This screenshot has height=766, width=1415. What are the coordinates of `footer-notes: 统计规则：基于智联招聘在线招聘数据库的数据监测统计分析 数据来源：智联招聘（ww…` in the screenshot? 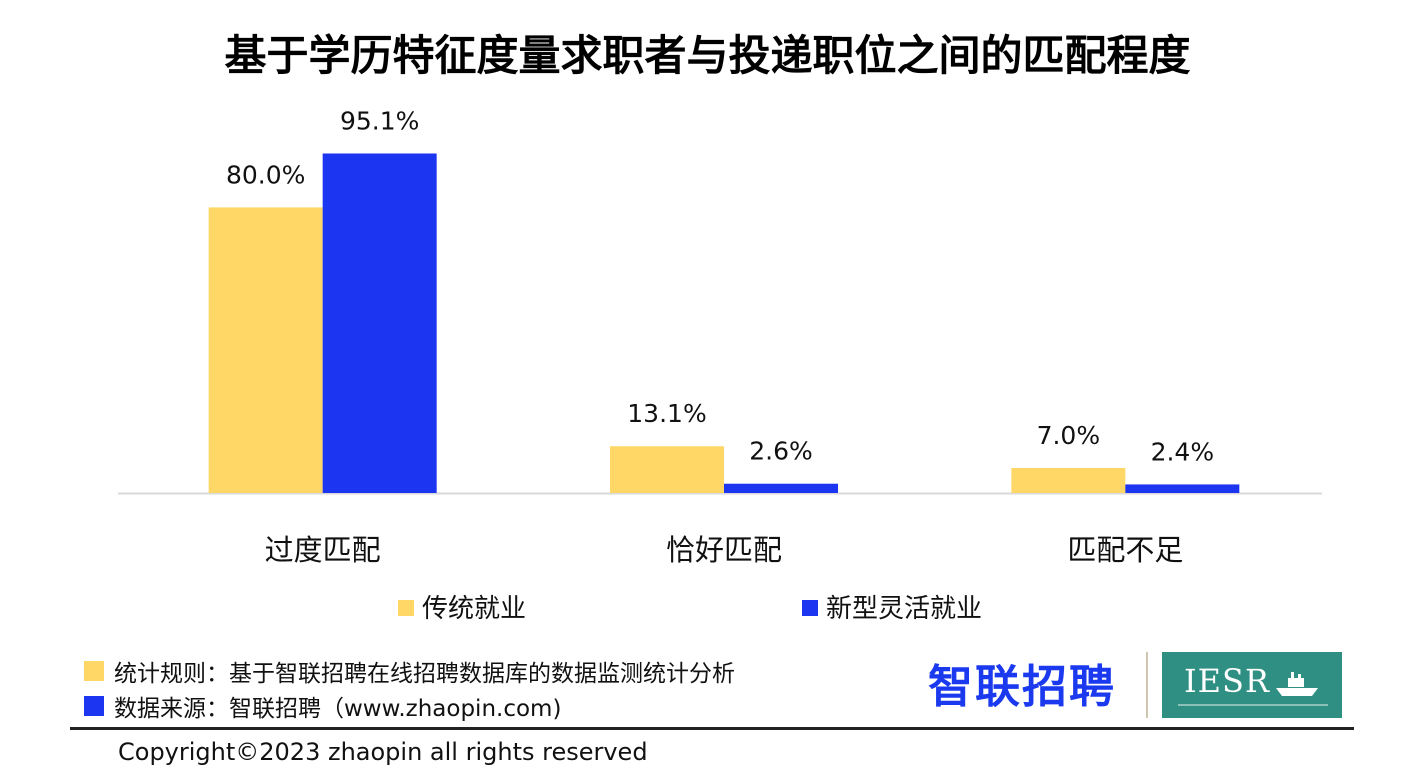 It's located at (409, 691).